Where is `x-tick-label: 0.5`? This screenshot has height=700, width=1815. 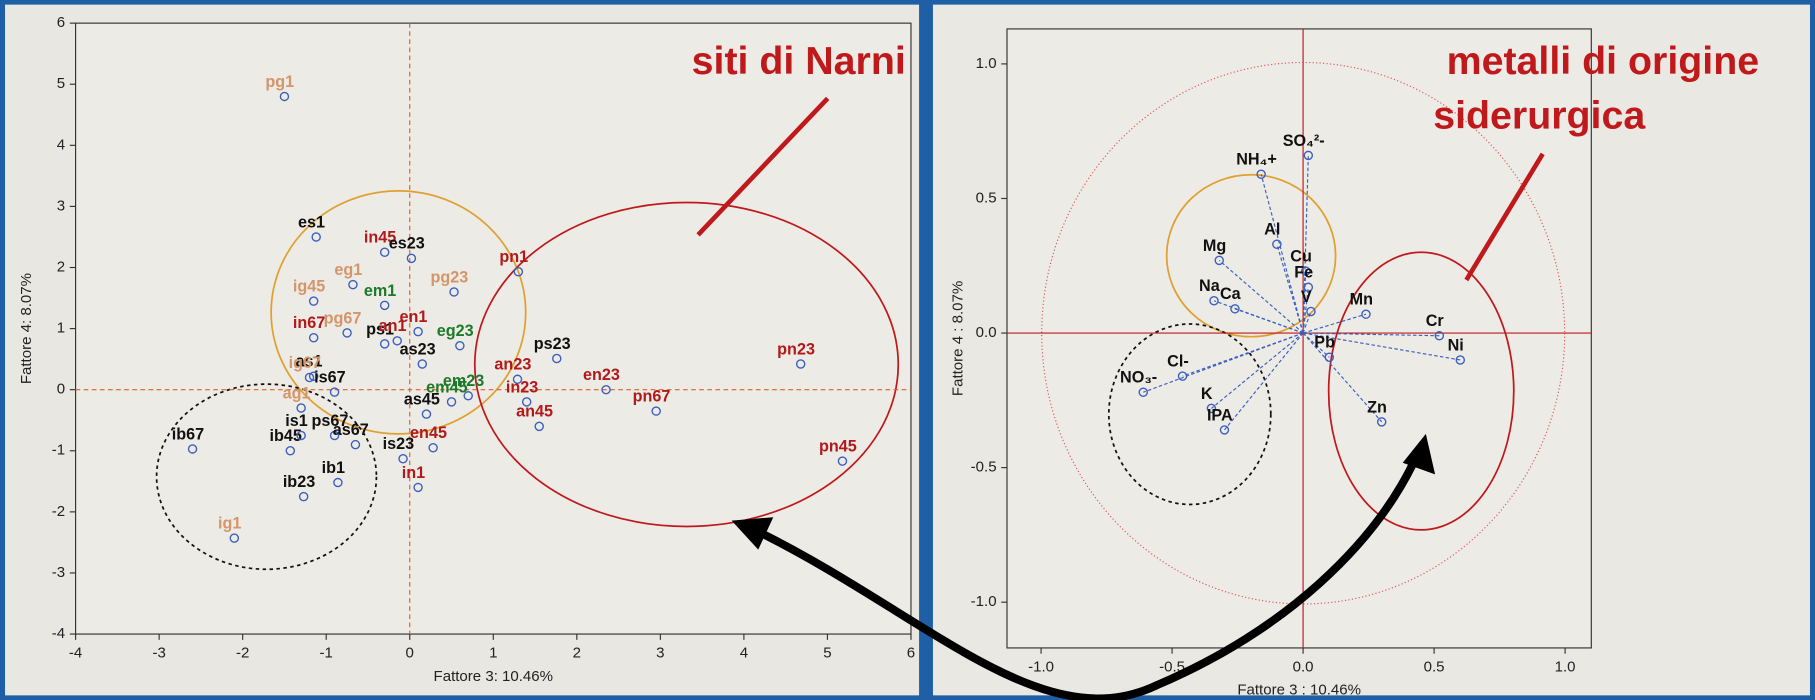 x-tick-label: 0.5 is located at coordinates (1434, 667).